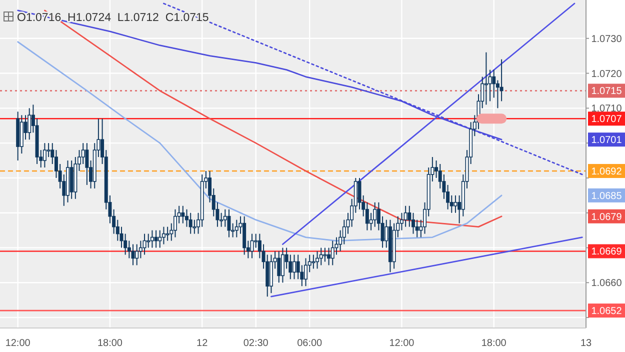  I want to click on ref-line-label: 1.0692, so click(606, 172).